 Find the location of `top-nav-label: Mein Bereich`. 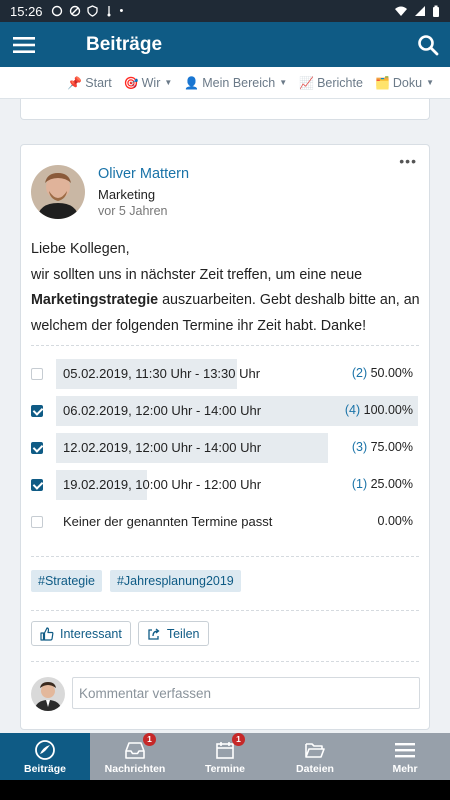

top-nav-label: Mein Bereich is located at coordinates (239, 82).